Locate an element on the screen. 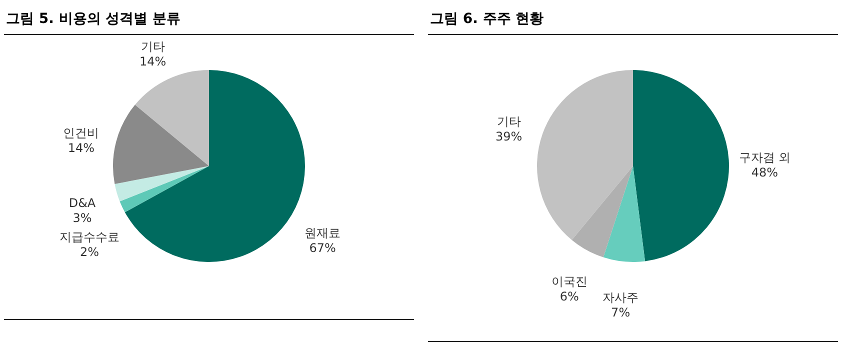 This screenshot has height=344, width=850. slice-label: 자사주 is located at coordinates (620, 297).